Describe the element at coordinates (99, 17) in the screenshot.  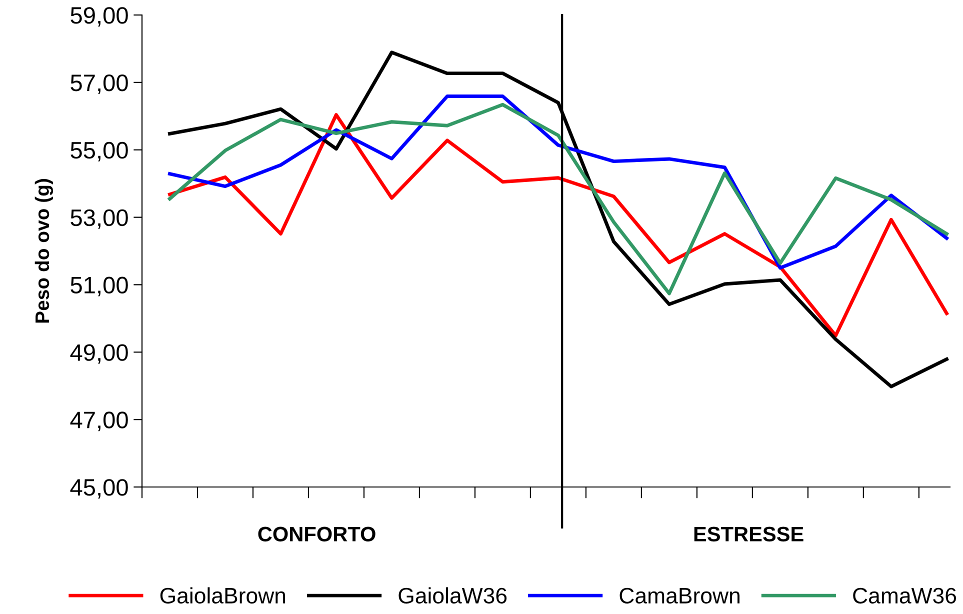
I see `y-tick-label: 59,00` at that location.